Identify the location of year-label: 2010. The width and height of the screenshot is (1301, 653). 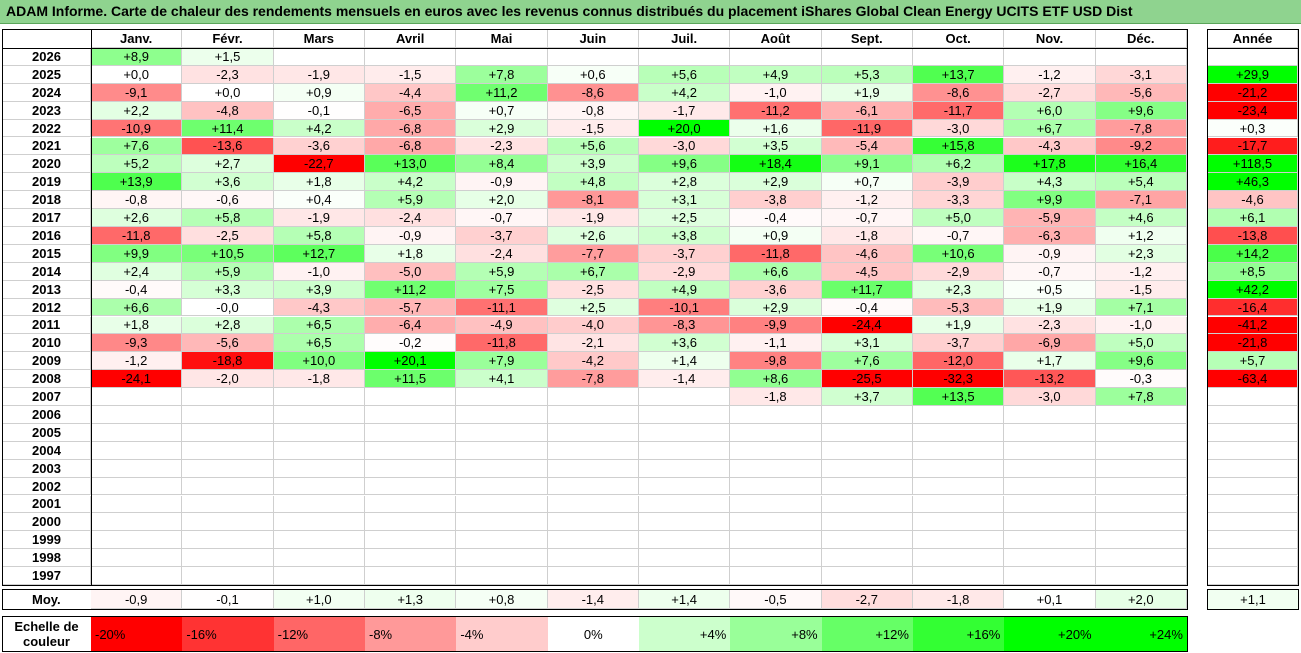
(46, 343).